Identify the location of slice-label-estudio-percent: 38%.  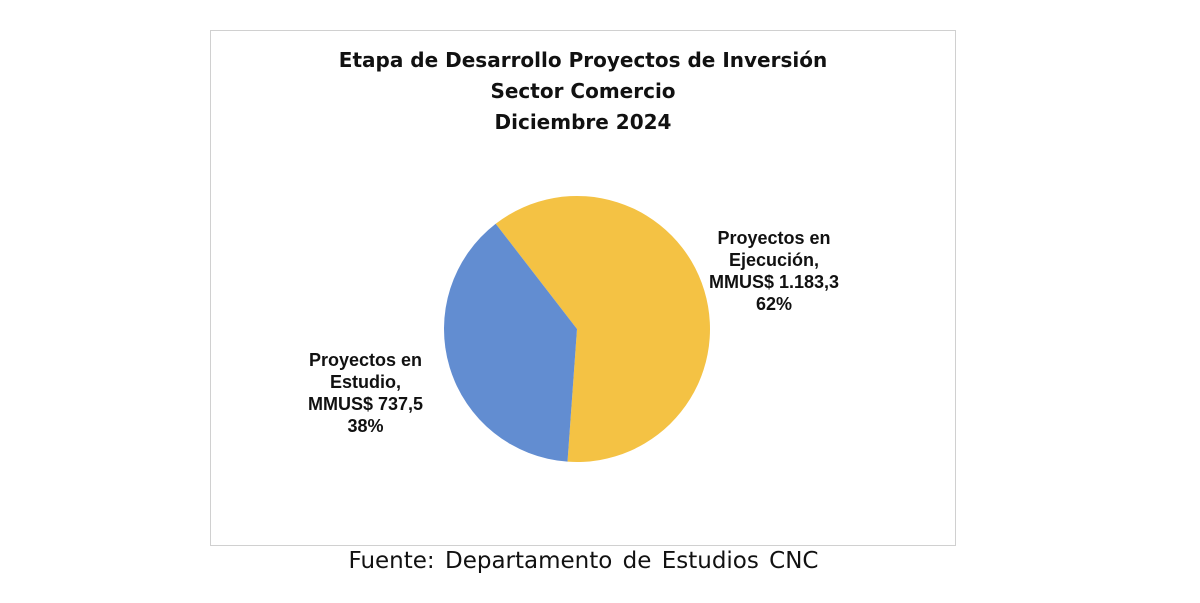
(365, 426).